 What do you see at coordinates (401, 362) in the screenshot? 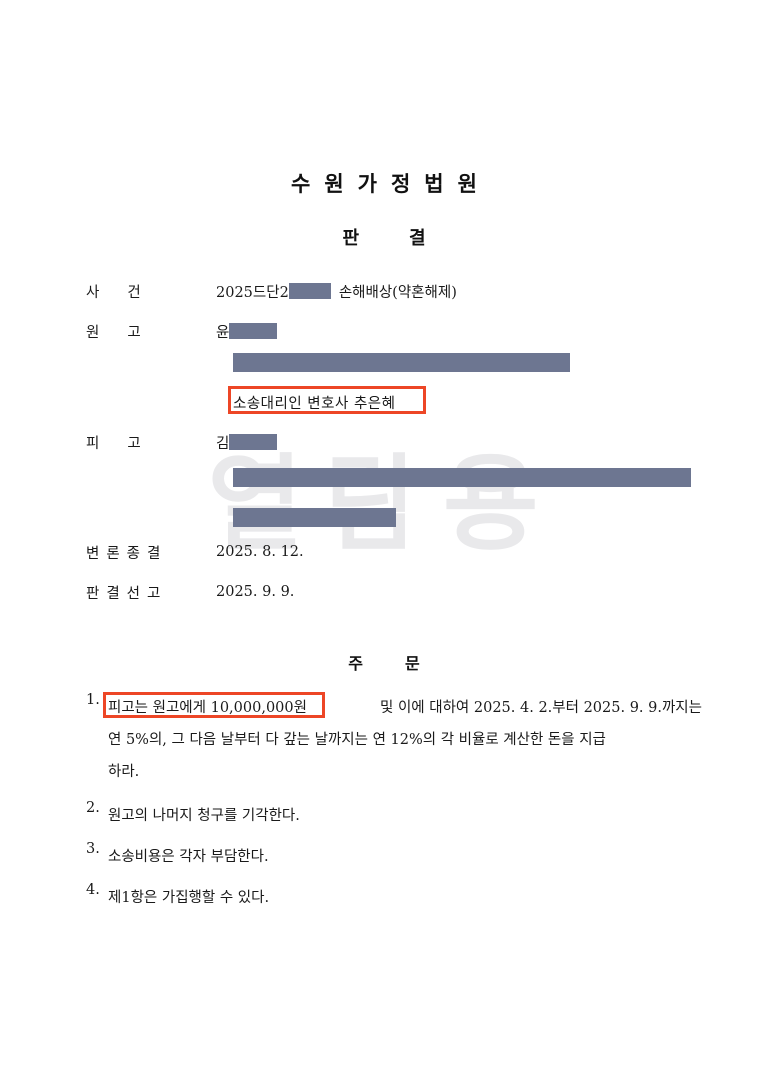
I see `redaction-block-plaintiff-address` at bounding box center [401, 362].